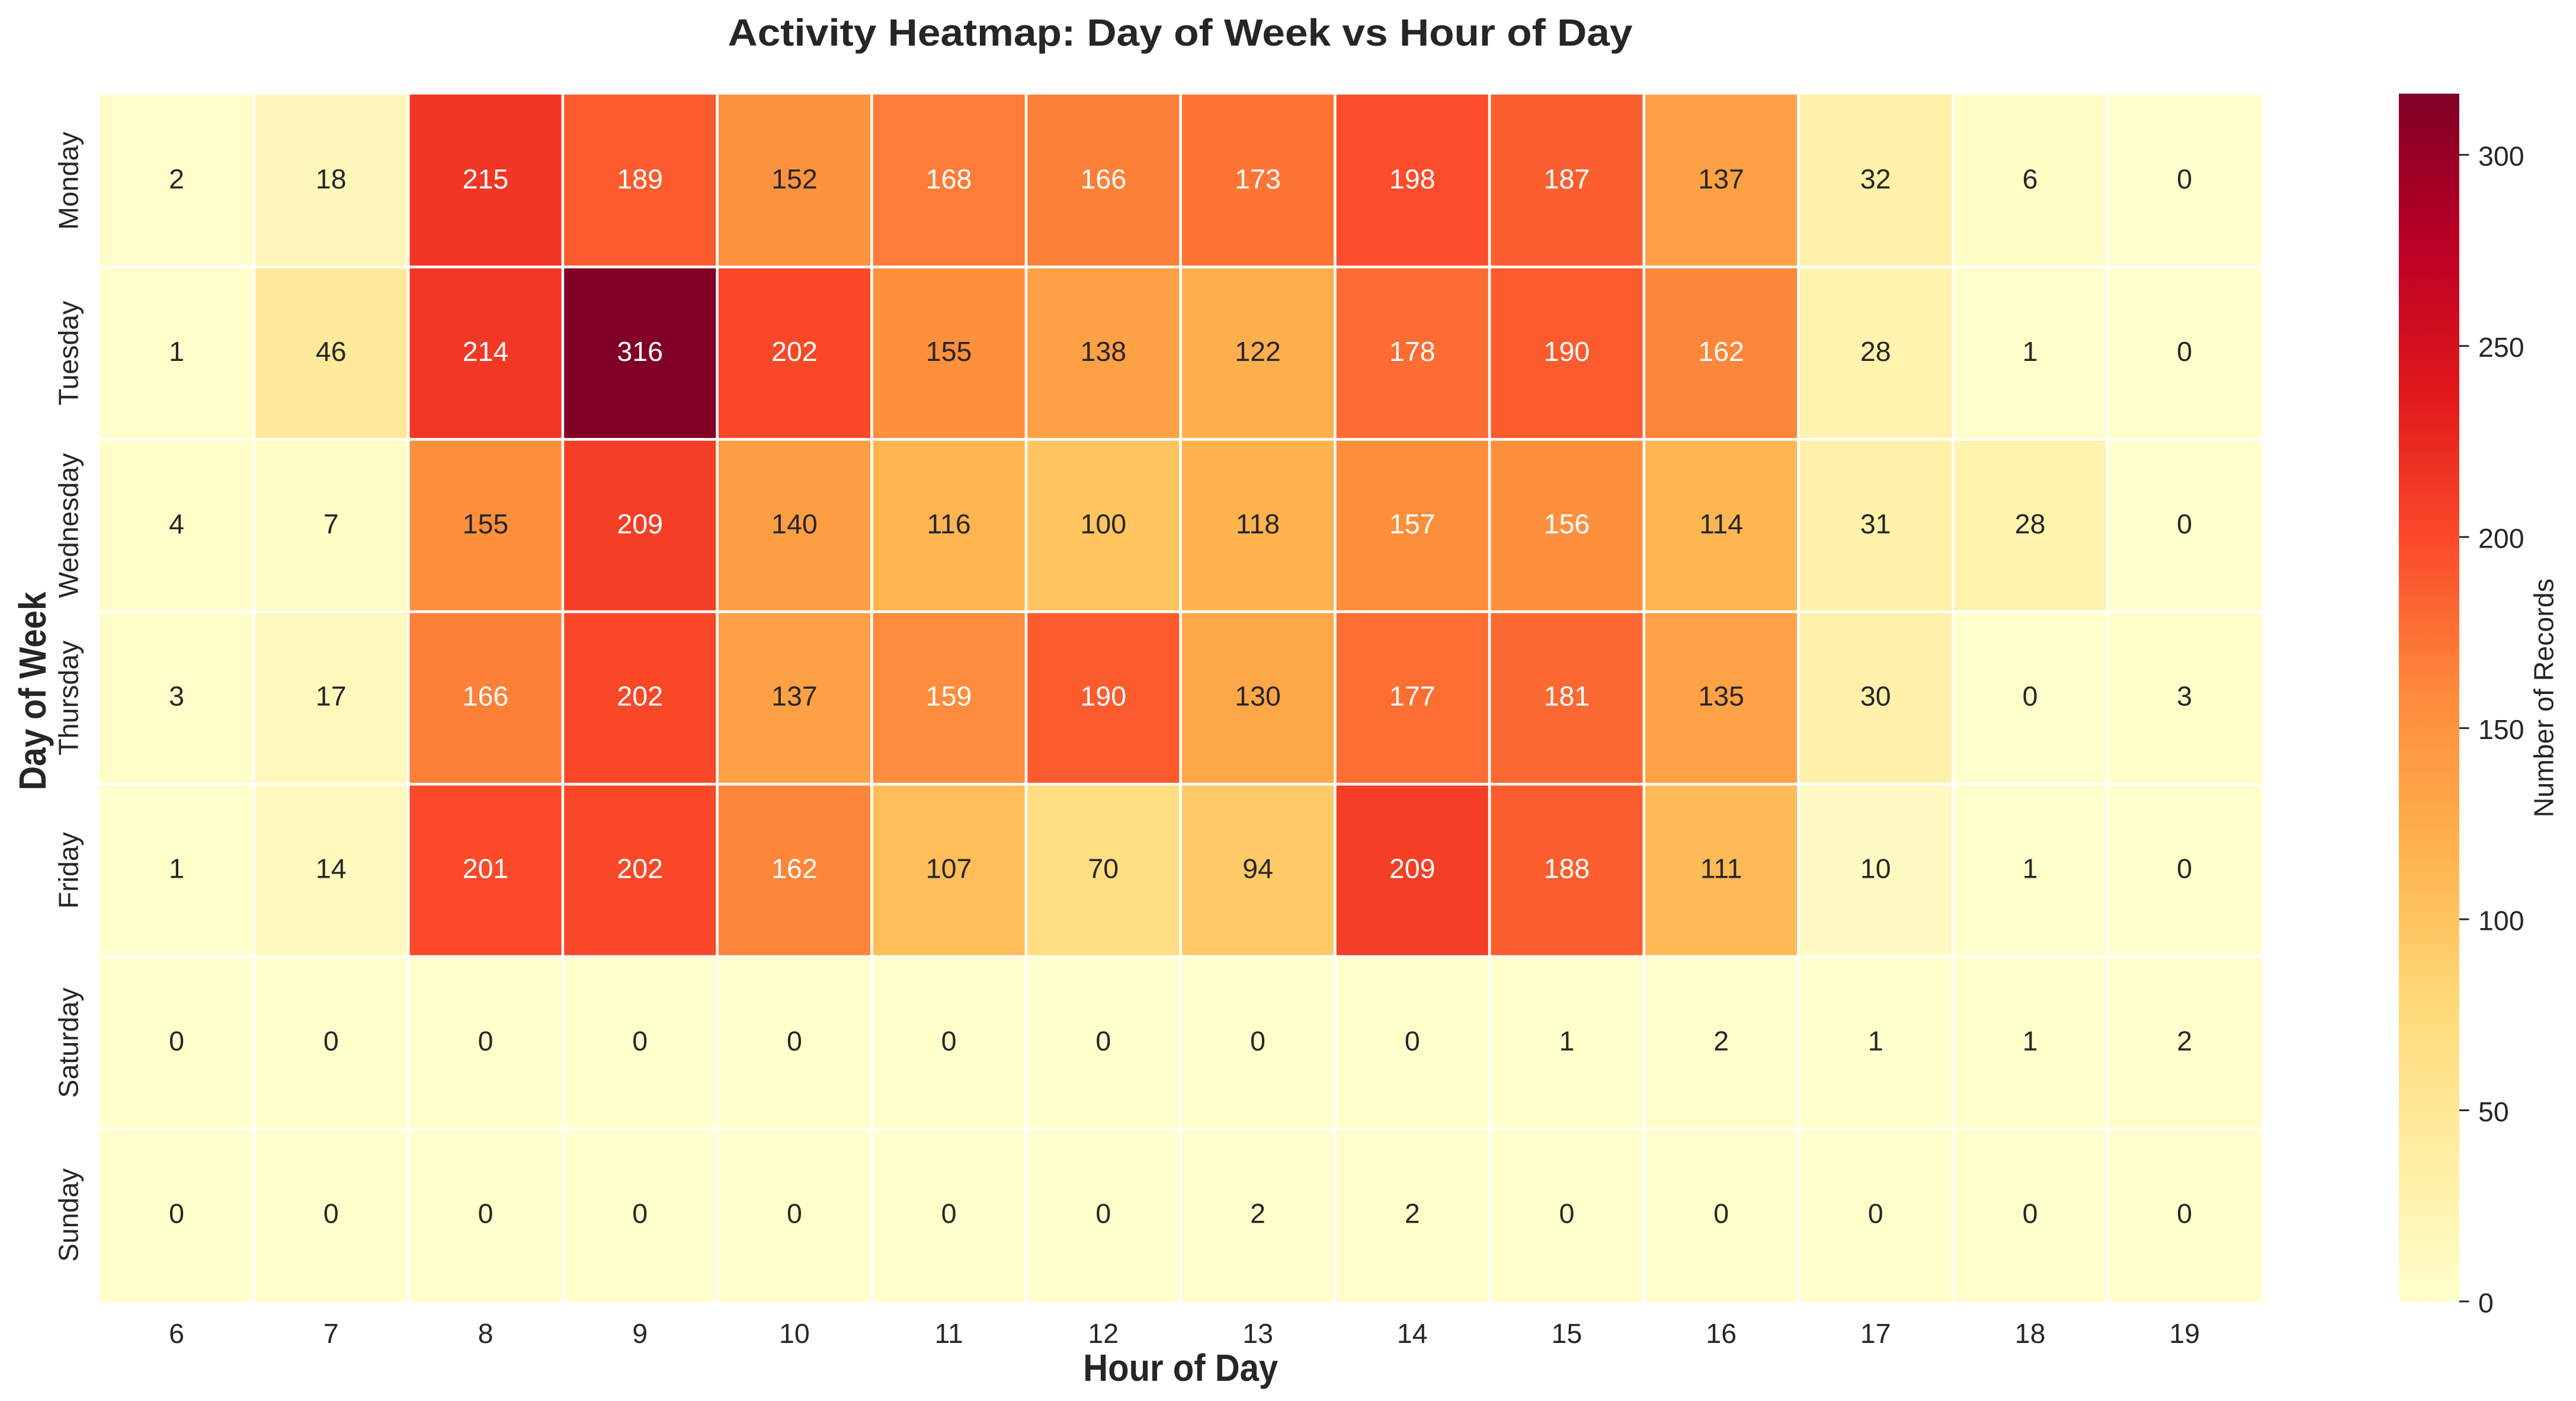 The image size is (2576, 1401). What do you see at coordinates (1257, 1333) in the screenshot?
I see `svg-text: 13` at bounding box center [1257, 1333].